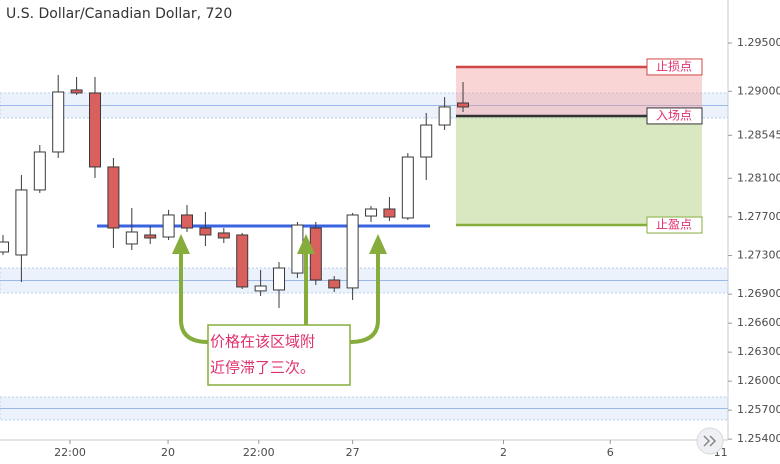  I want to click on y-tick-label: 1.25400, so click(758, 438).